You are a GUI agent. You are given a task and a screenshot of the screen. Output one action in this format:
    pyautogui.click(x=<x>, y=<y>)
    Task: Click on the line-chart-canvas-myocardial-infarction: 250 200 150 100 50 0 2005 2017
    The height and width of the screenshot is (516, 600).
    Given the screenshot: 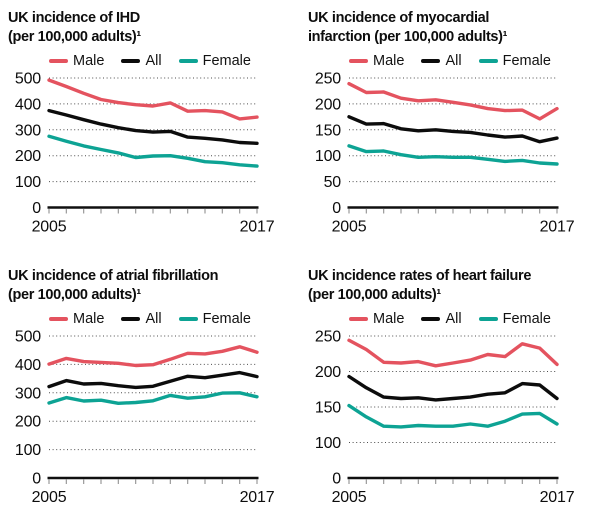 What is the action you would take?
    pyautogui.click(x=445, y=153)
    